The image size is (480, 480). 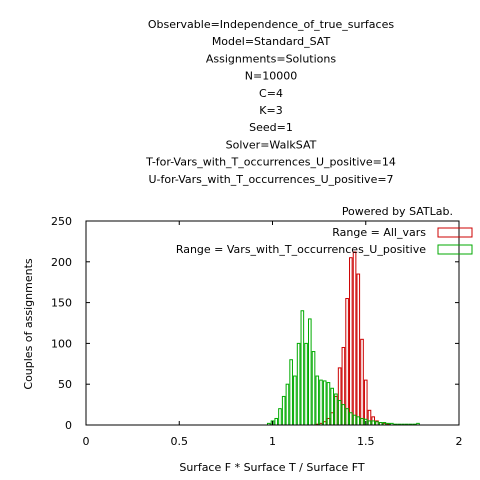 What do you see at coordinates (68, 425) in the screenshot?
I see `y-tick-label: 0` at bounding box center [68, 425].